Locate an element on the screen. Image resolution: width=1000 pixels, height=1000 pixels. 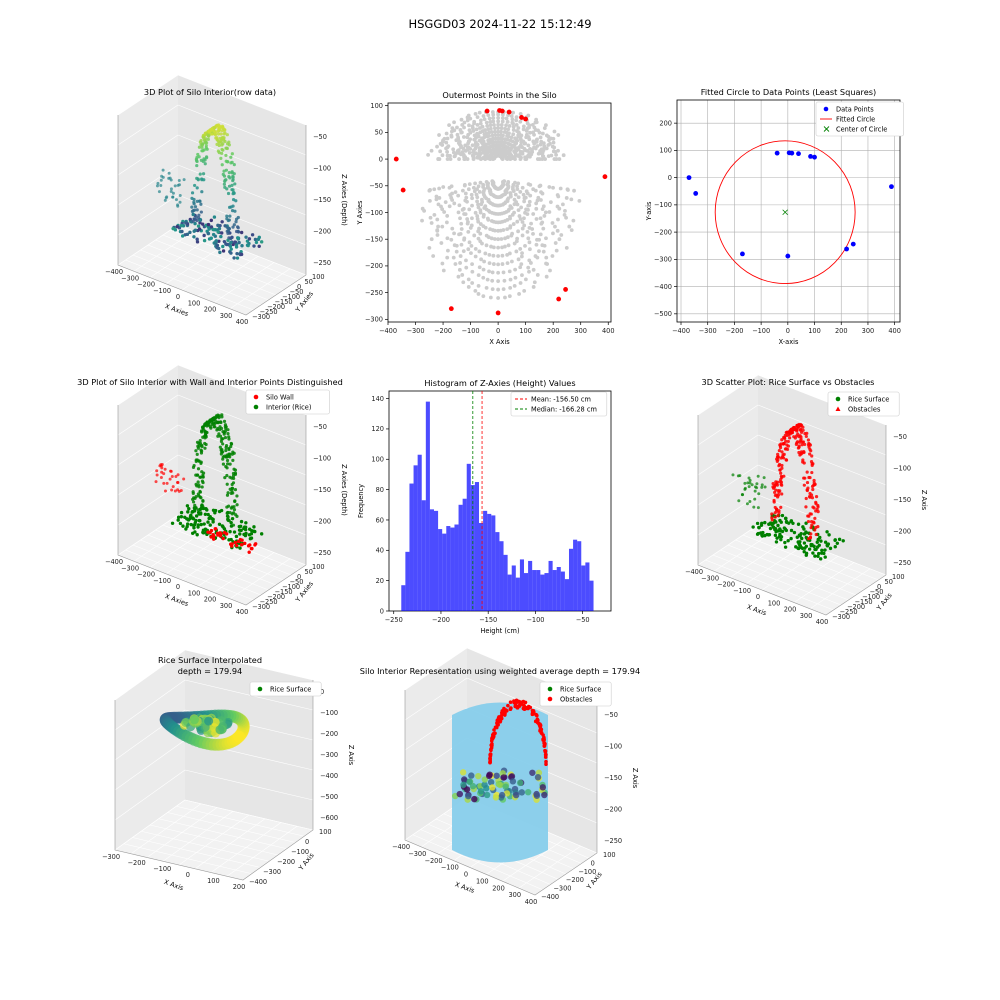
p1-grid is located at coordinates (242, 220).